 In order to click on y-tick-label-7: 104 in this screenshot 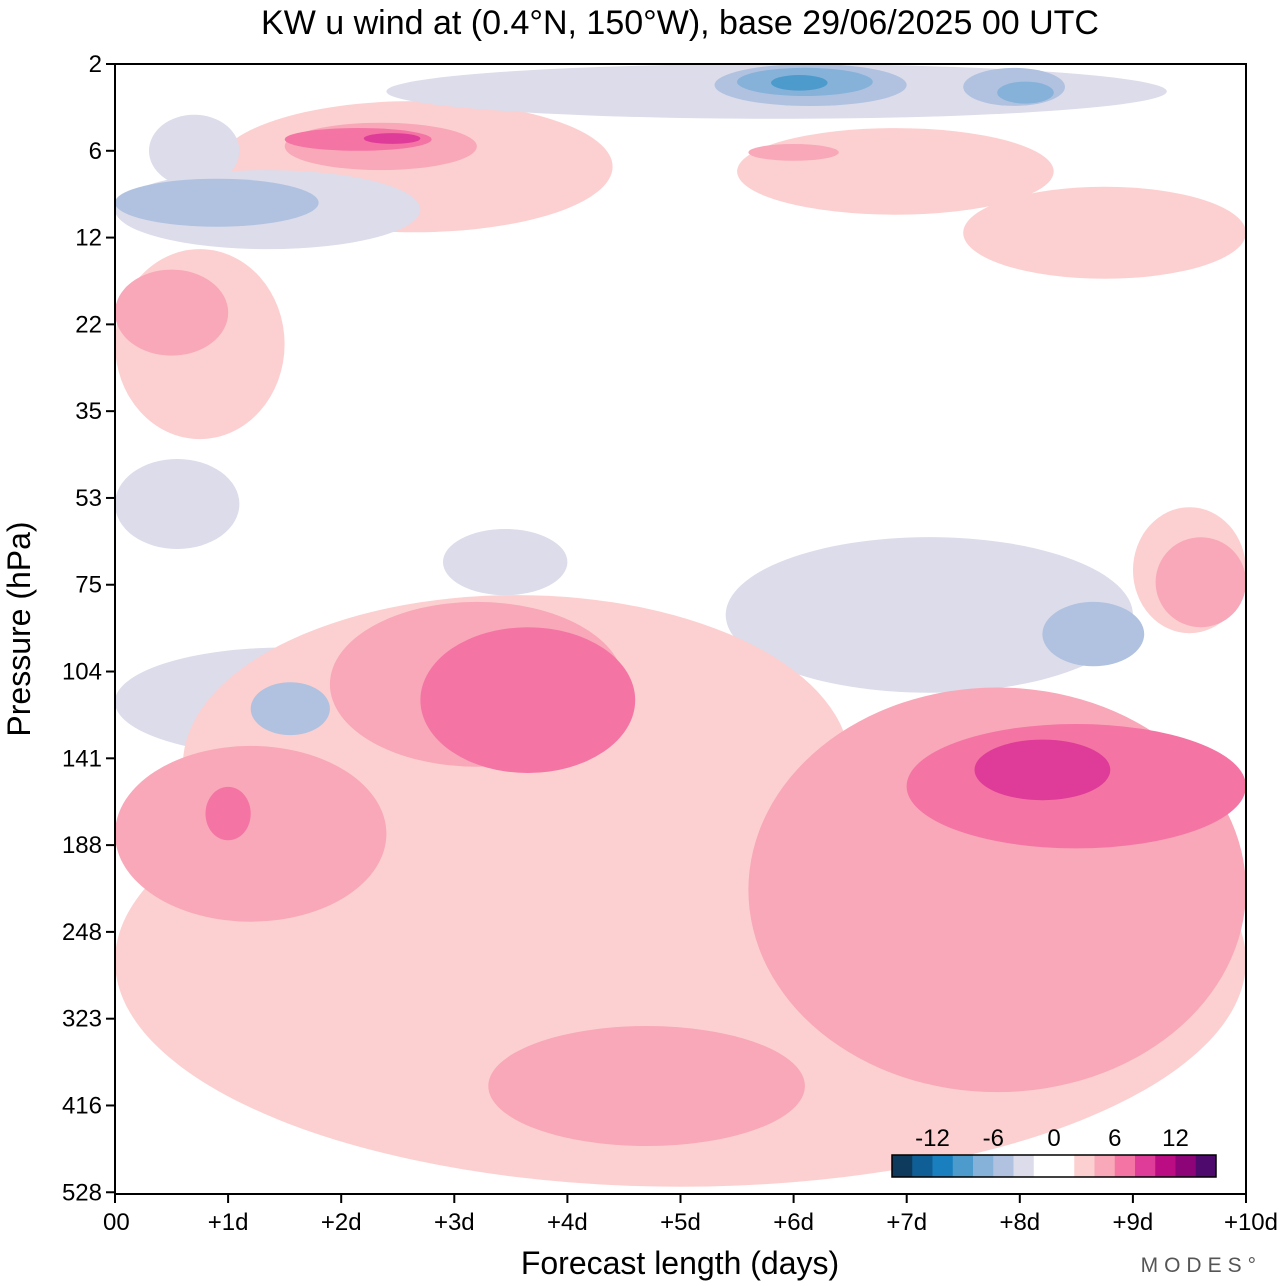, I will do `click(82, 672)`.